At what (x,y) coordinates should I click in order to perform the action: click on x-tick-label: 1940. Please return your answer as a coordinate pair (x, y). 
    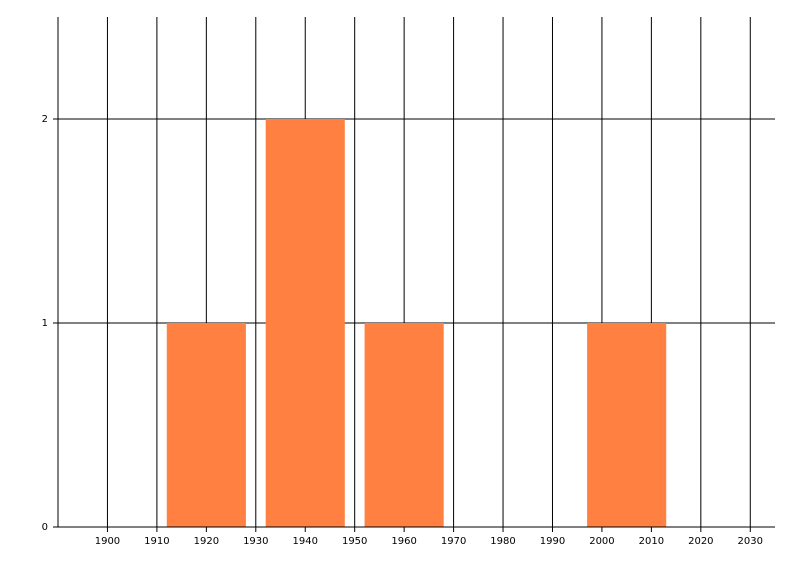
    Looking at the image, I should click on (305, 541).